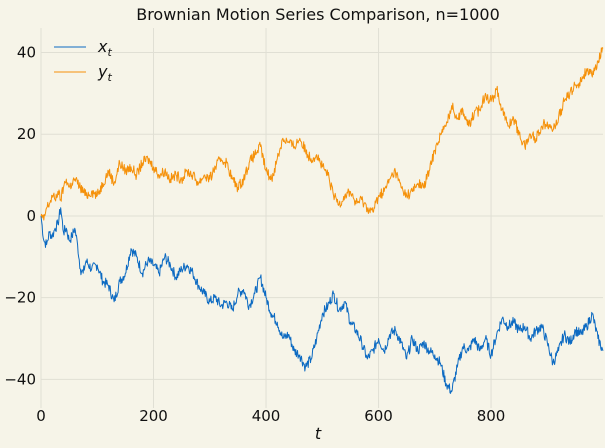 The width and height of the screenshot is (605, 448). What do you see at coordinates (318, 433) in the screenshot?
I see `x-axis-label: t` at bounding box center [318, 433].